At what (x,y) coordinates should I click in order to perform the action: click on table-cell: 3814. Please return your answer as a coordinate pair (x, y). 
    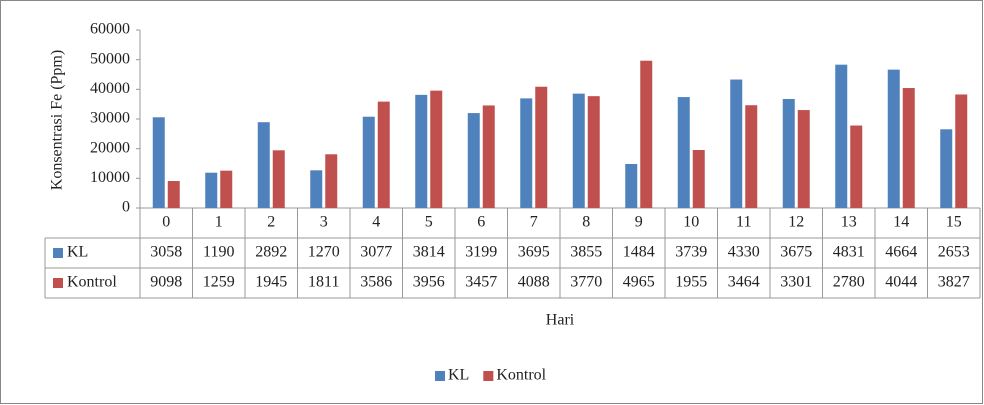
    Looking at the image, I should click on (429, 252).